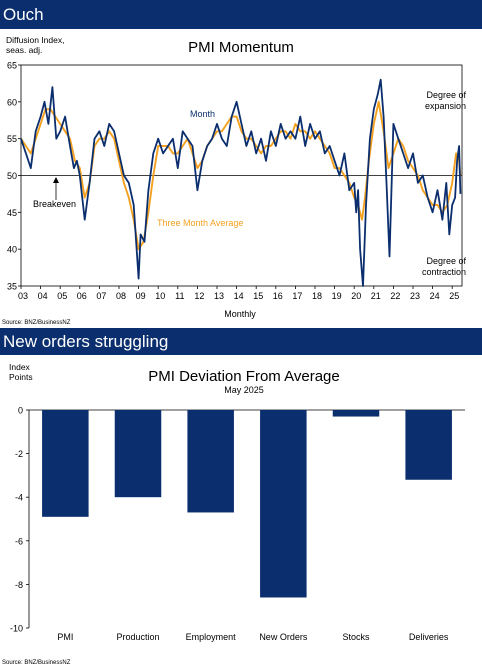 Image resolution: width=482 pixels, height=667 pixels. What do you see at coordinates (23, 296) in the screenshot?
I see `x-tick-label: 03` at bounding box center [23, 296].